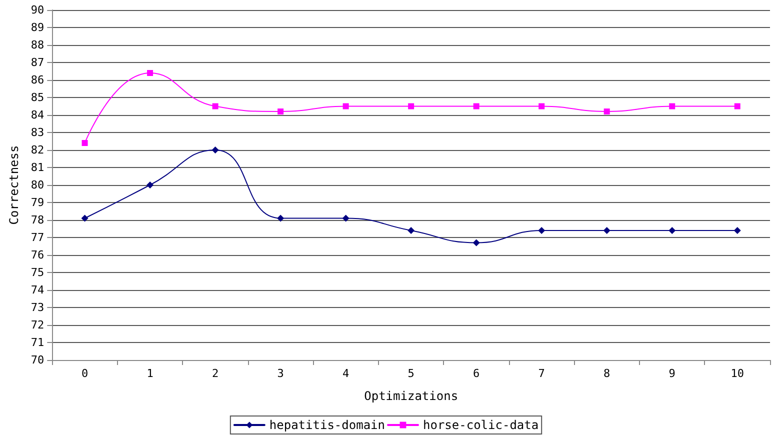 The image size is (772, 438). Describe the element at coordinates (411, 396) in the screenshot. I see `x-axis-title: Optimizations` at that location.